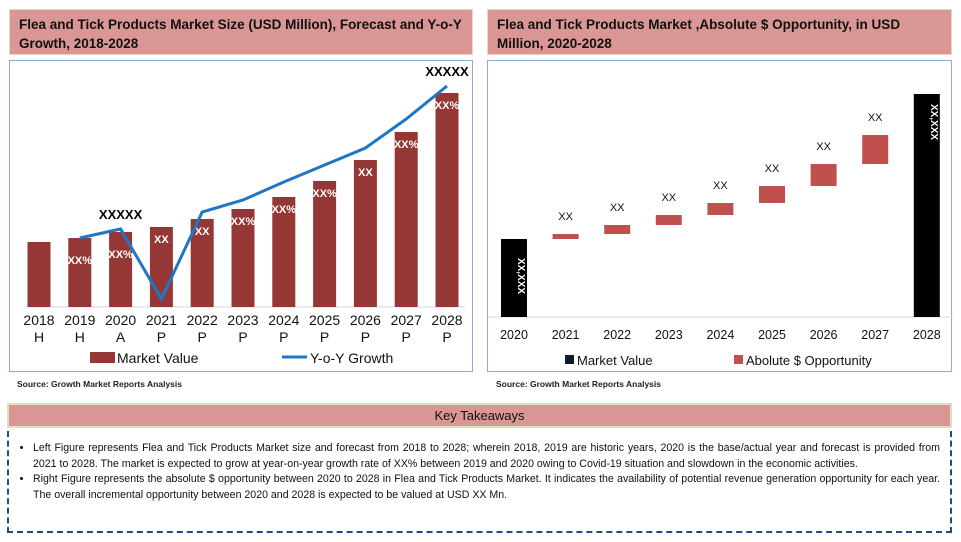 The image size is (961, 542). What do you see at coordinates (121, 337) in the screenshot?
I see `x-tick-sublabel: A` at bounding box center [121, 337].